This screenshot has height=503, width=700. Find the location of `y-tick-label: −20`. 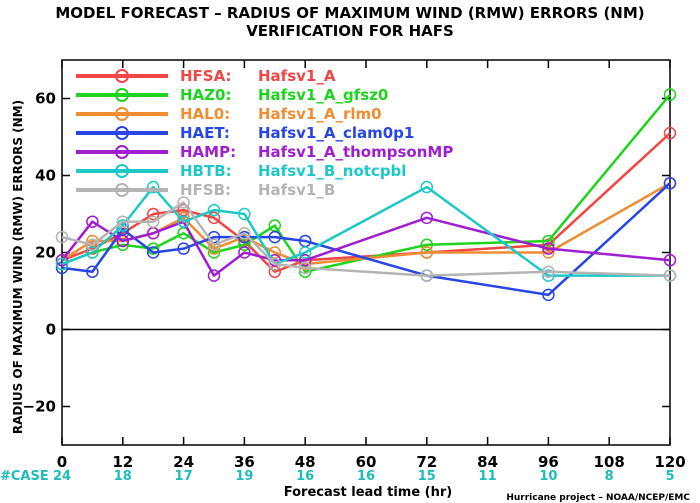

y-tick-label: −20 is located at coordinates (39, 407).